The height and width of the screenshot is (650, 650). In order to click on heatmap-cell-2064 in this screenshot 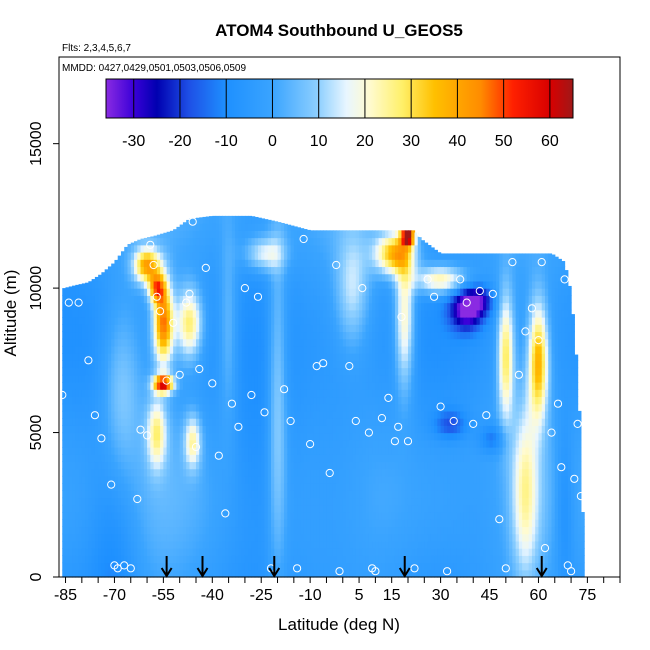, I will do `click(211, 552)`.